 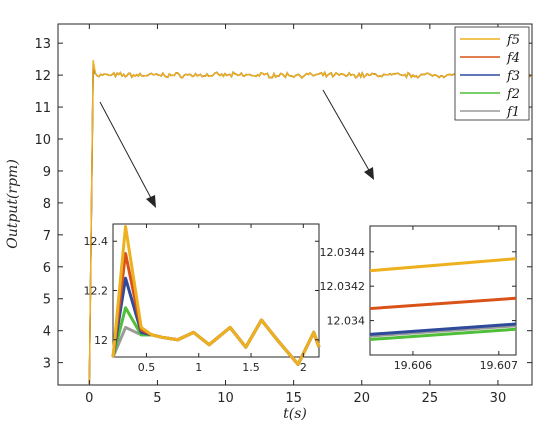 I want to click on inset-y-tick-label: 12.0342, so click(x=343, y=286).